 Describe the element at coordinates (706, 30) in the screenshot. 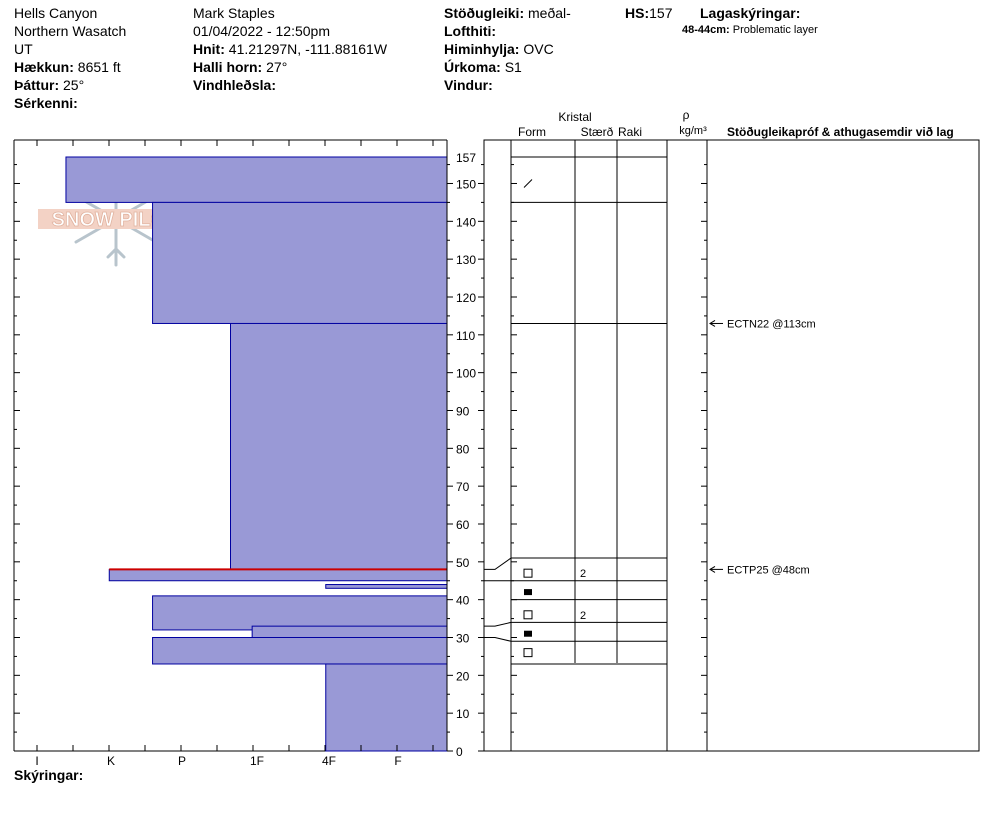

I see `layer-notes-range: 48-44cm:` at that location.